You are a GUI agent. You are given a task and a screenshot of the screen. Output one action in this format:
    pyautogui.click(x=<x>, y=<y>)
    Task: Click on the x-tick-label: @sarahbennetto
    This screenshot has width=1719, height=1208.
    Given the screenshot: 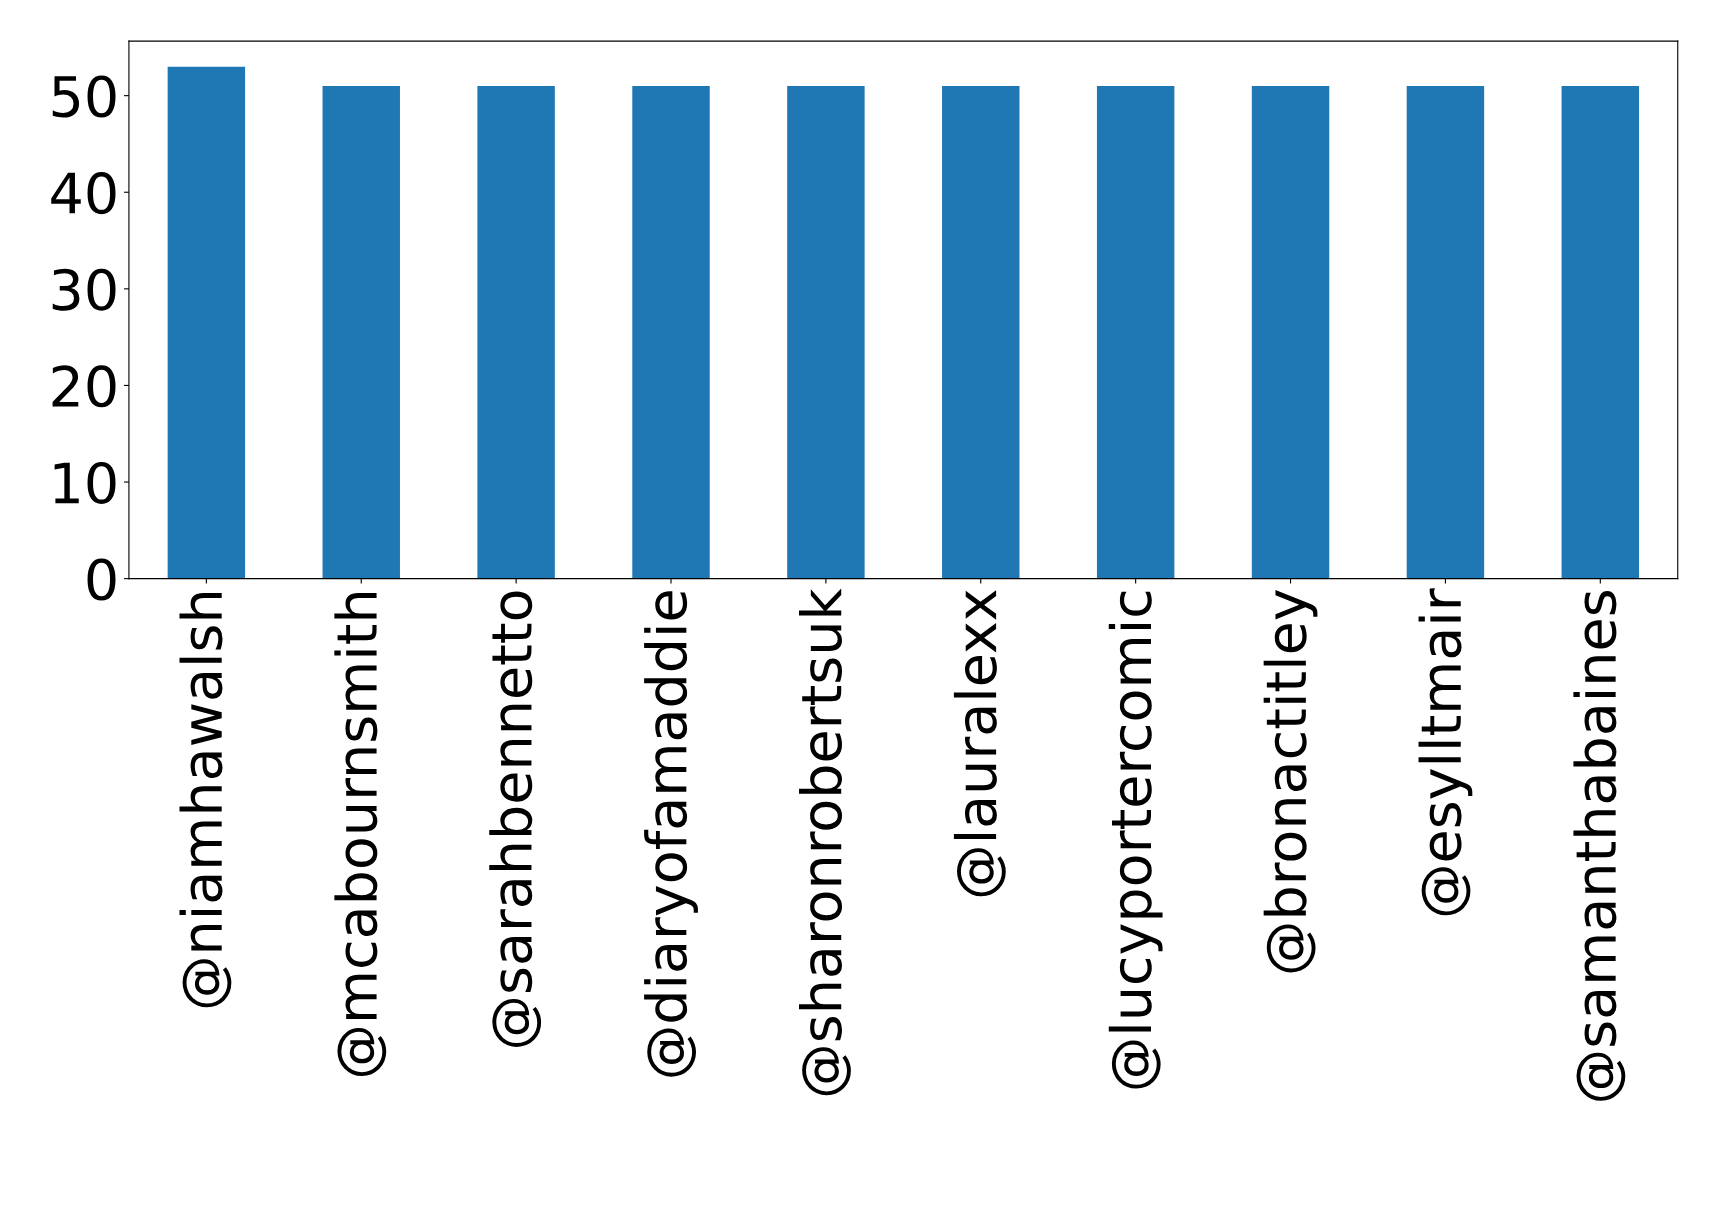 What is the action you would take?
    pyautogui.click(x=515, y=819)
    